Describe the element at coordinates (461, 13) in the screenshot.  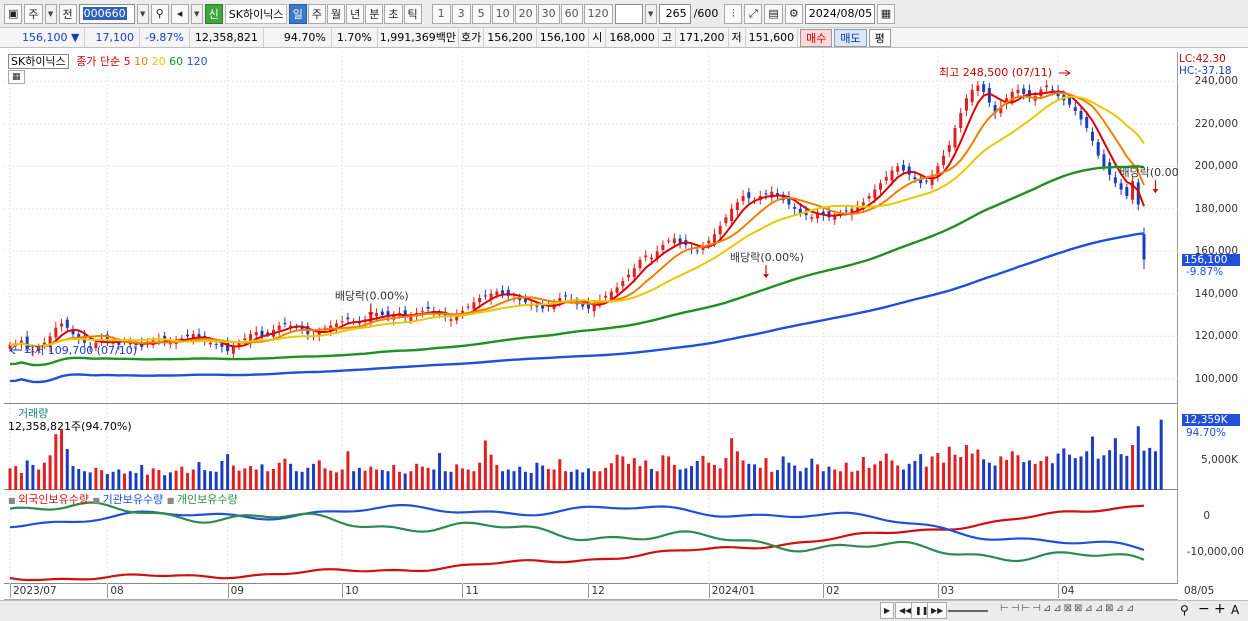
I see `interval-button-3: 3` at that location.